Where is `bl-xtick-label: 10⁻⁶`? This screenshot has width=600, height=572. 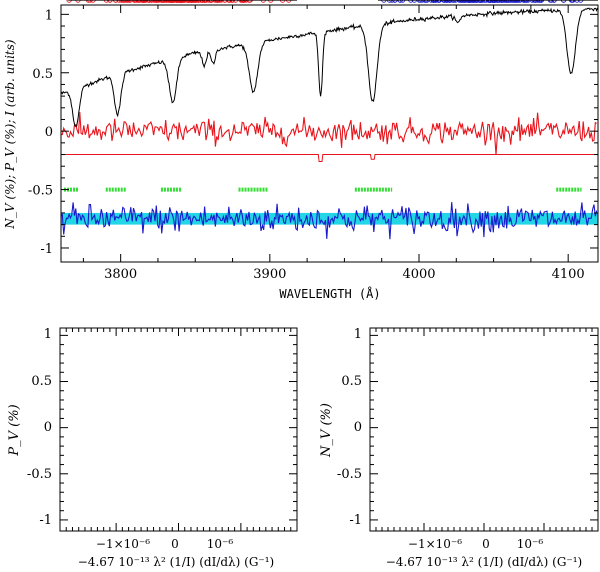
bl-xtick-label: 10⁻⁶ is located at coordinates (220, 544).